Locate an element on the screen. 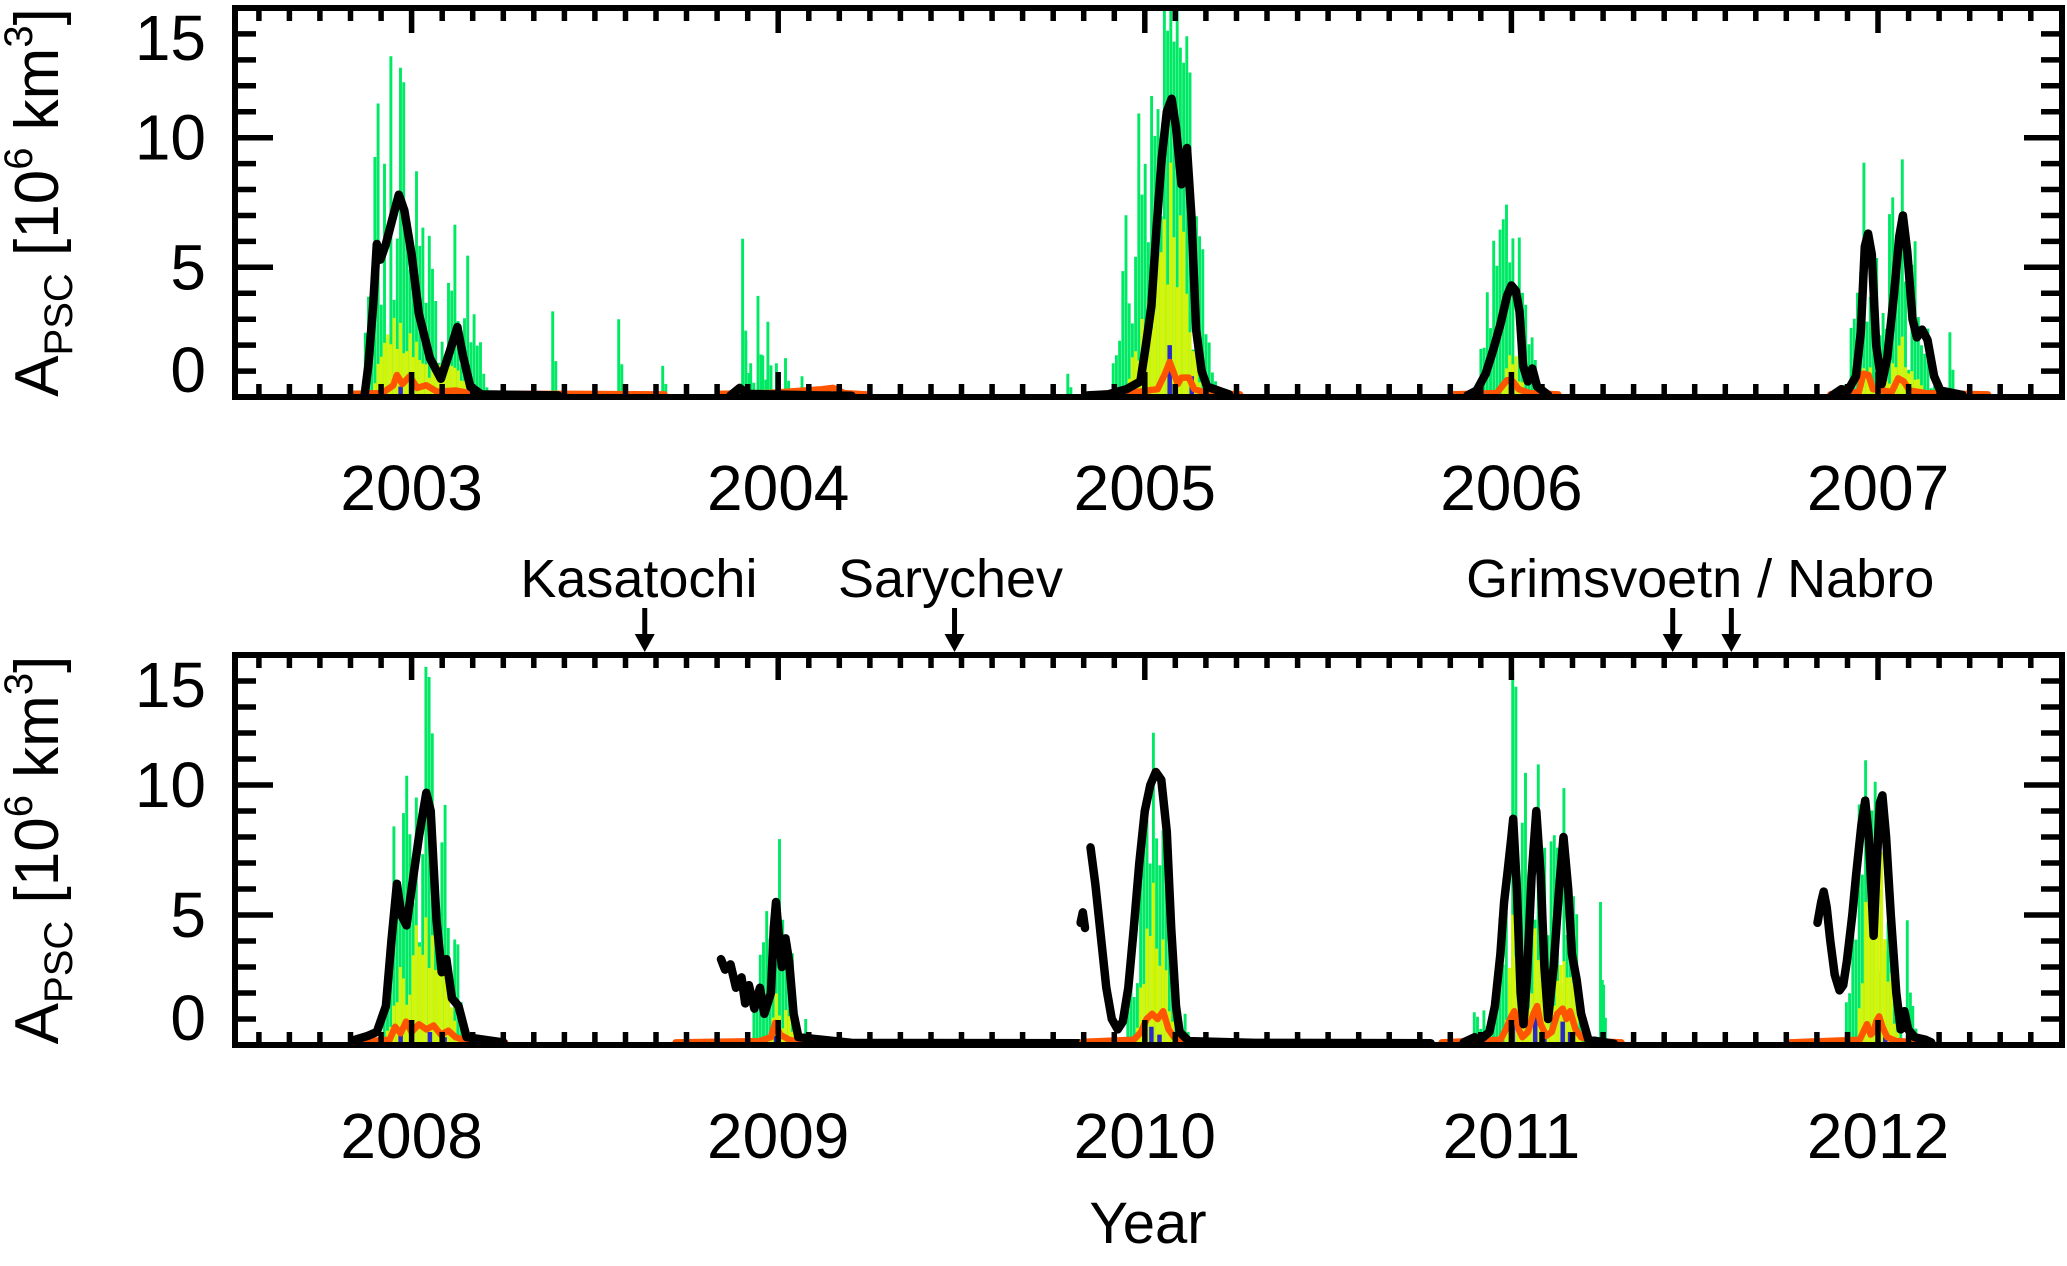 Image resolution: width=2067 pixels, height=1266 pixels. green-area is located at coordinates (774, 317).